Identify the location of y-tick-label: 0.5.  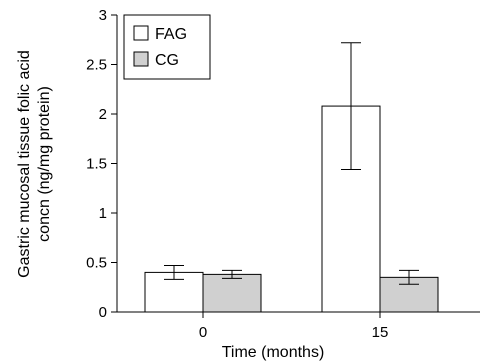
(96, 263).